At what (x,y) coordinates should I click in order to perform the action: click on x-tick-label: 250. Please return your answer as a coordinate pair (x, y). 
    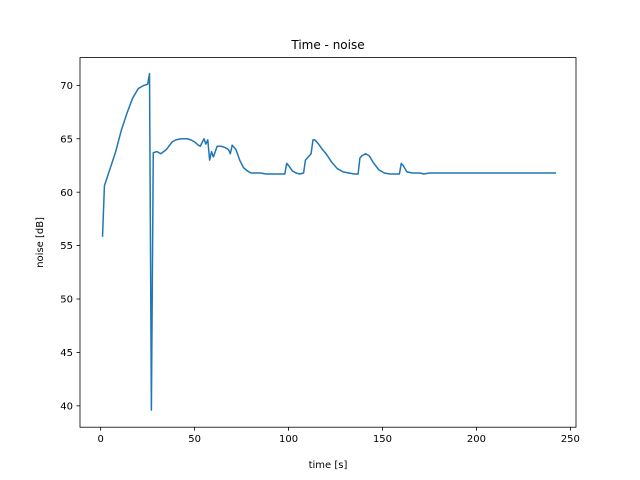
    Looking at the image, I should click on (570, 439).